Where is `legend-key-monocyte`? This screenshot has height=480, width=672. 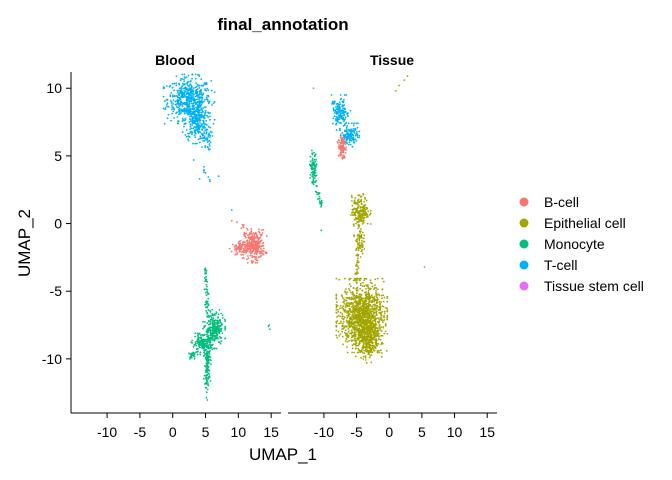
legend-key-monocyte is located at coordinates (524, 244).